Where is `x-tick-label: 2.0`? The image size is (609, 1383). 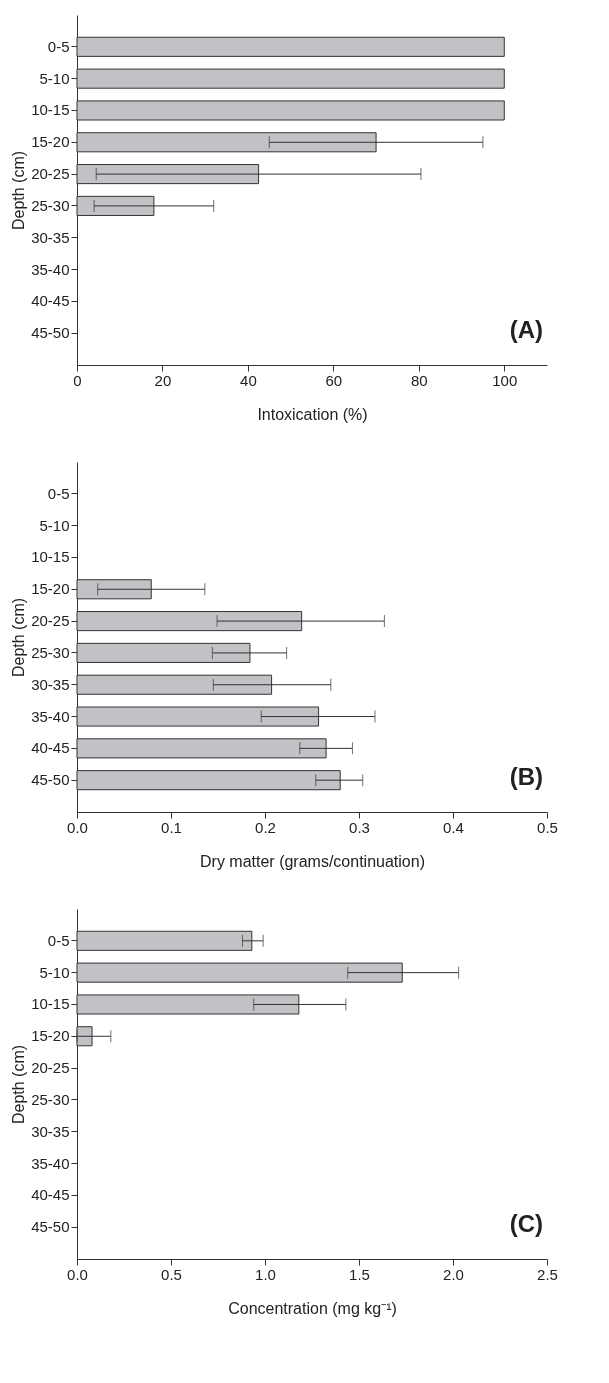
x-tick-label: 2.0 is located at coordinates (453, 1274).